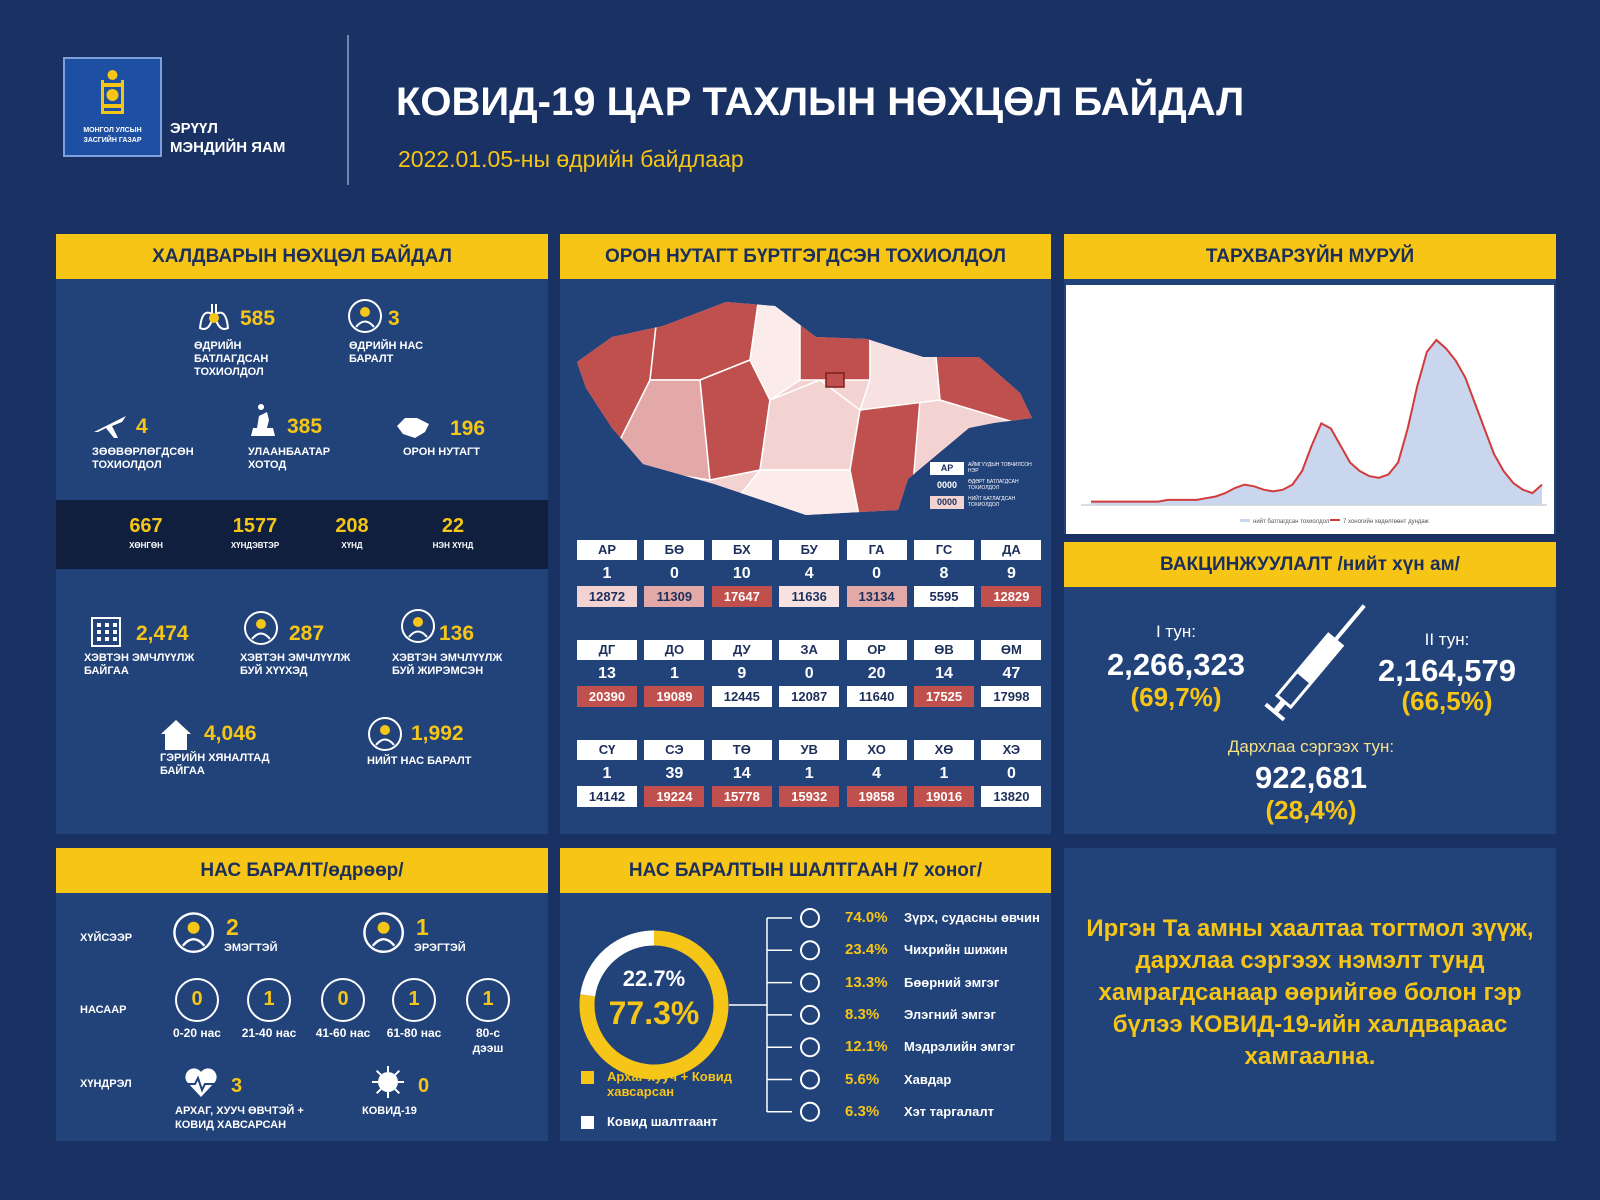  I want to click on stat-value: 1,992, so click(437, 733).